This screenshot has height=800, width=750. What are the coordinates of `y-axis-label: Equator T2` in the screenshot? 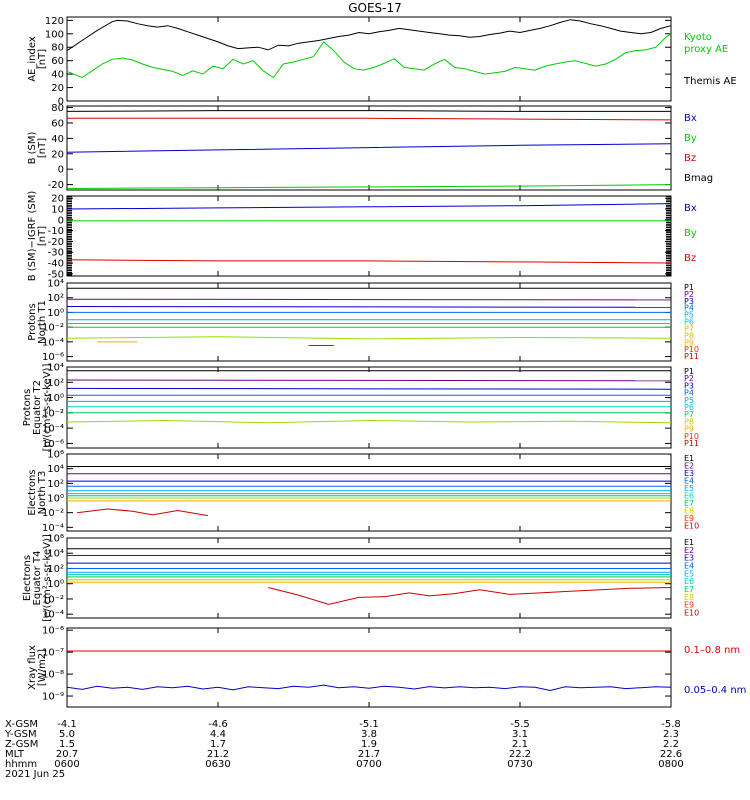 It's located at (37, 407).